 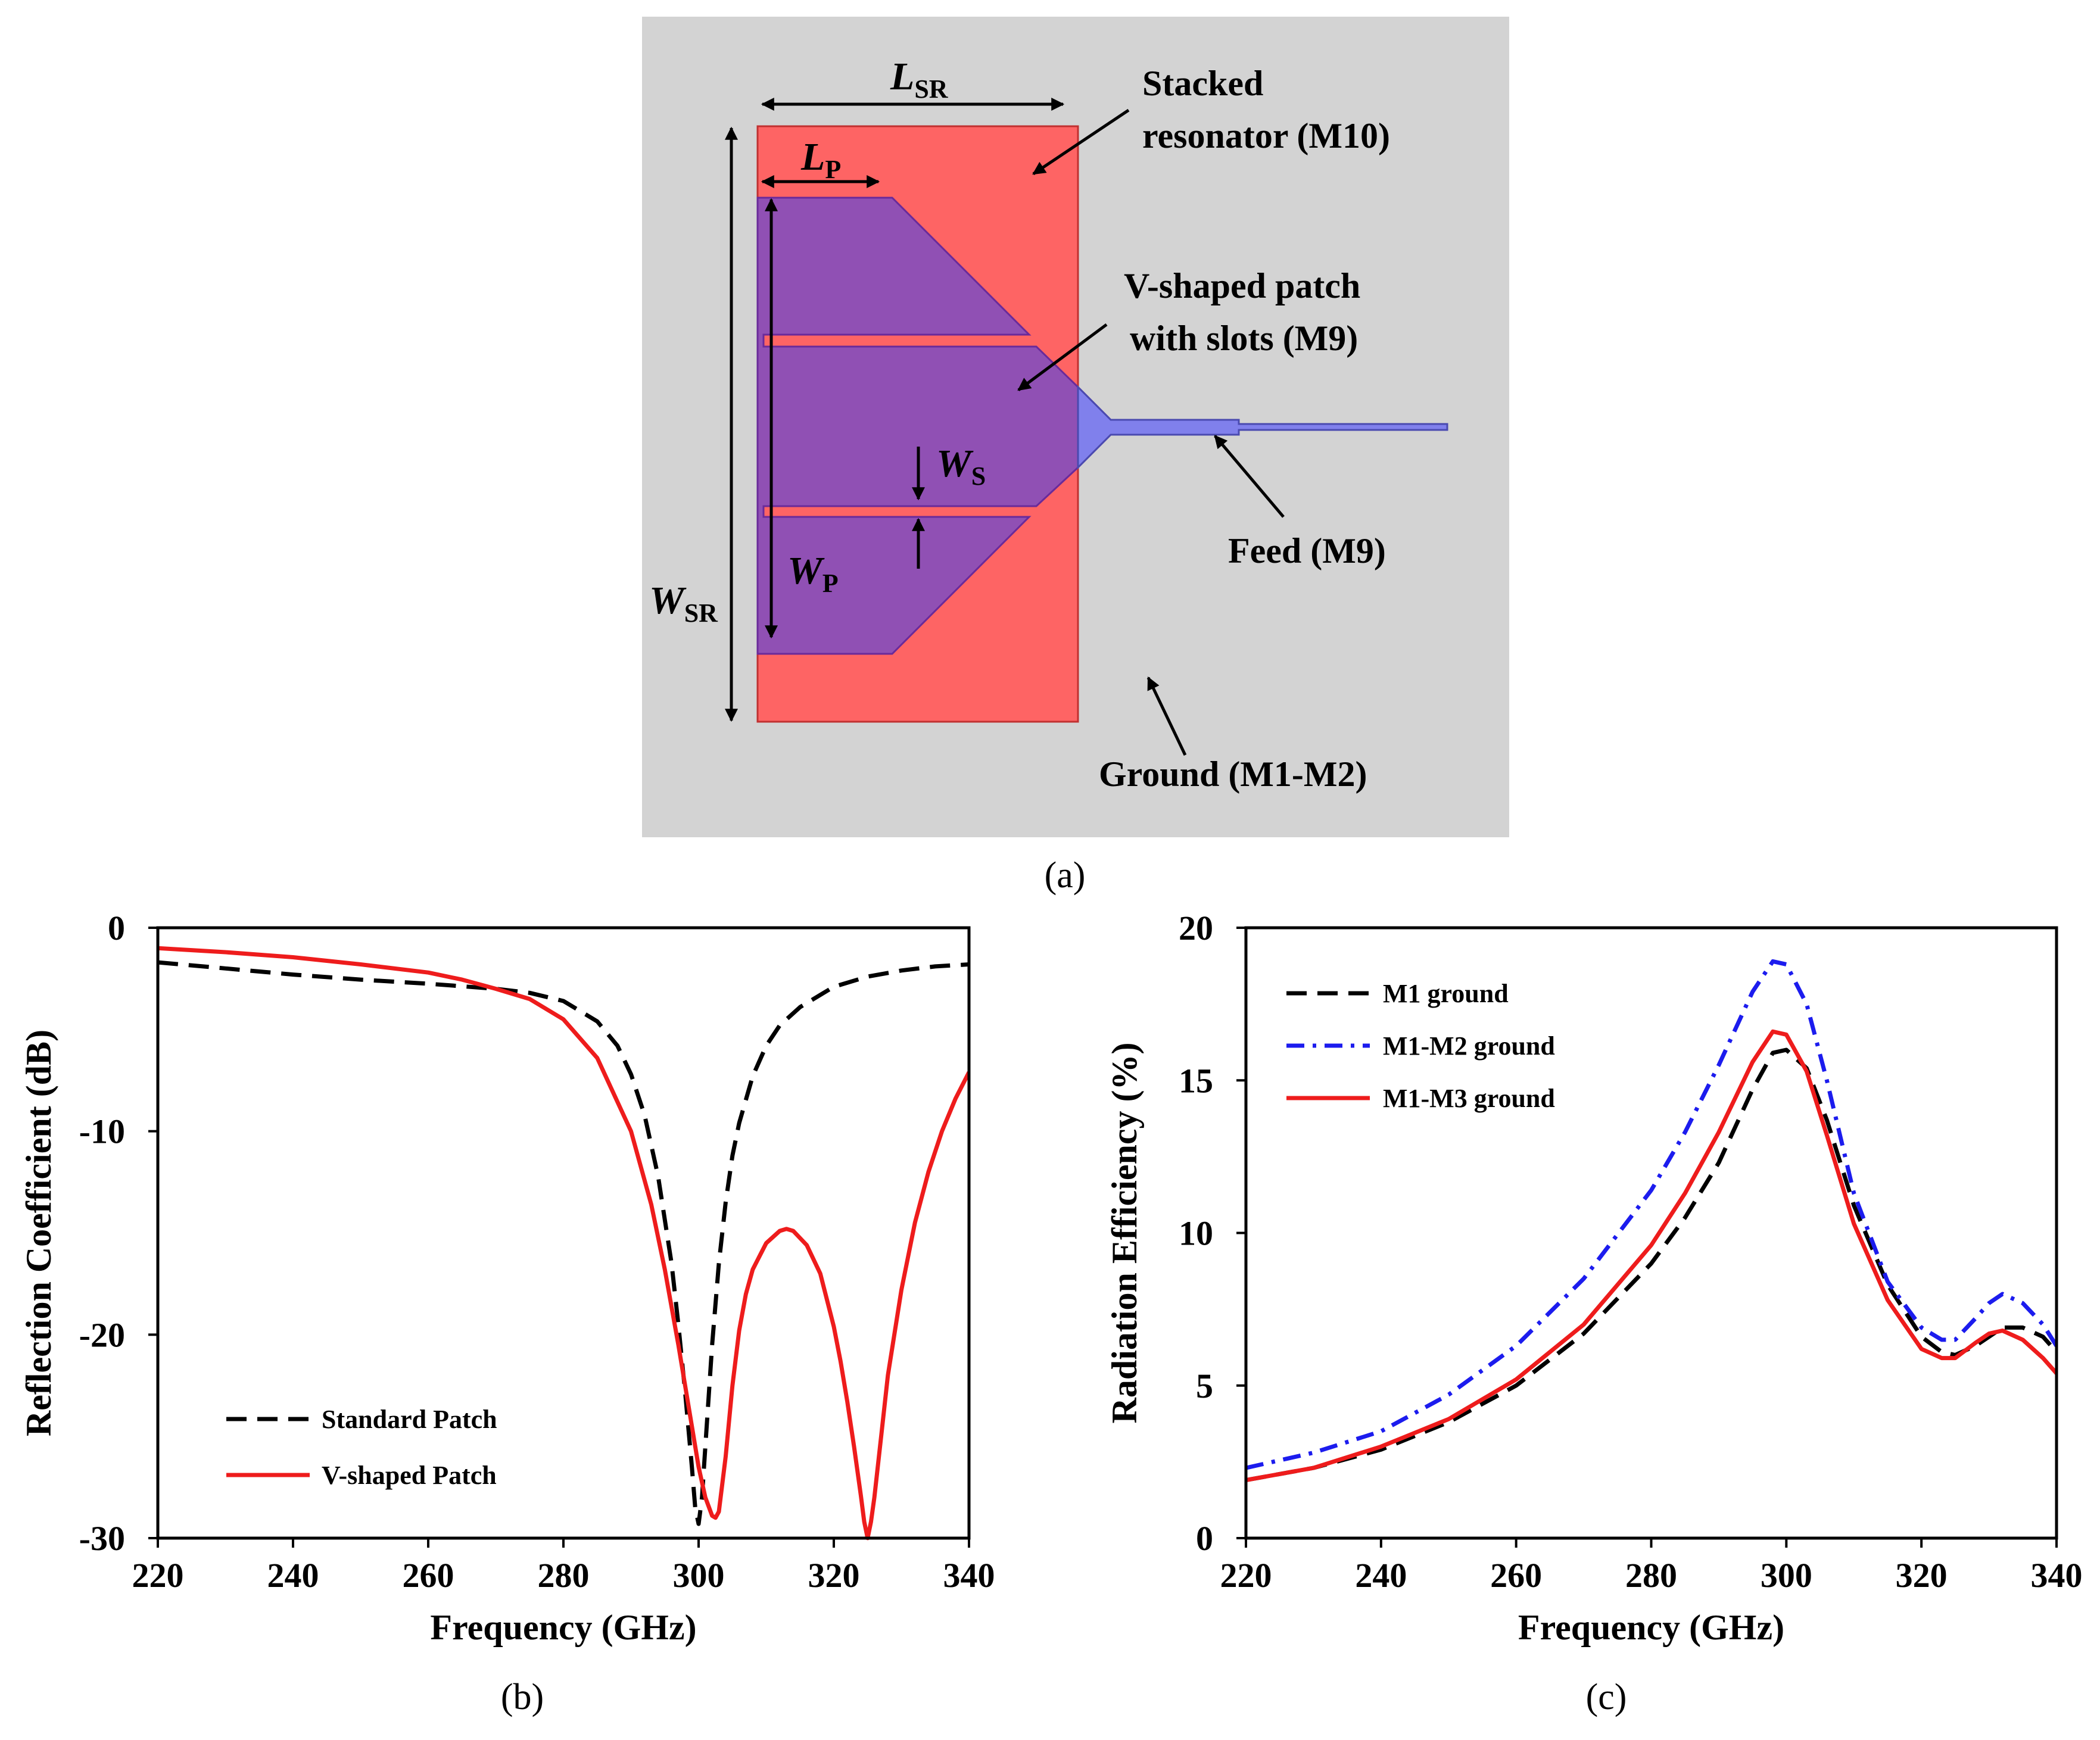 What do you see at coordinates (1124, 1234) in the screenshot?
I see `y-axis-title: Radiation Efficiency (%)` at bounding box center [1124, 1234].